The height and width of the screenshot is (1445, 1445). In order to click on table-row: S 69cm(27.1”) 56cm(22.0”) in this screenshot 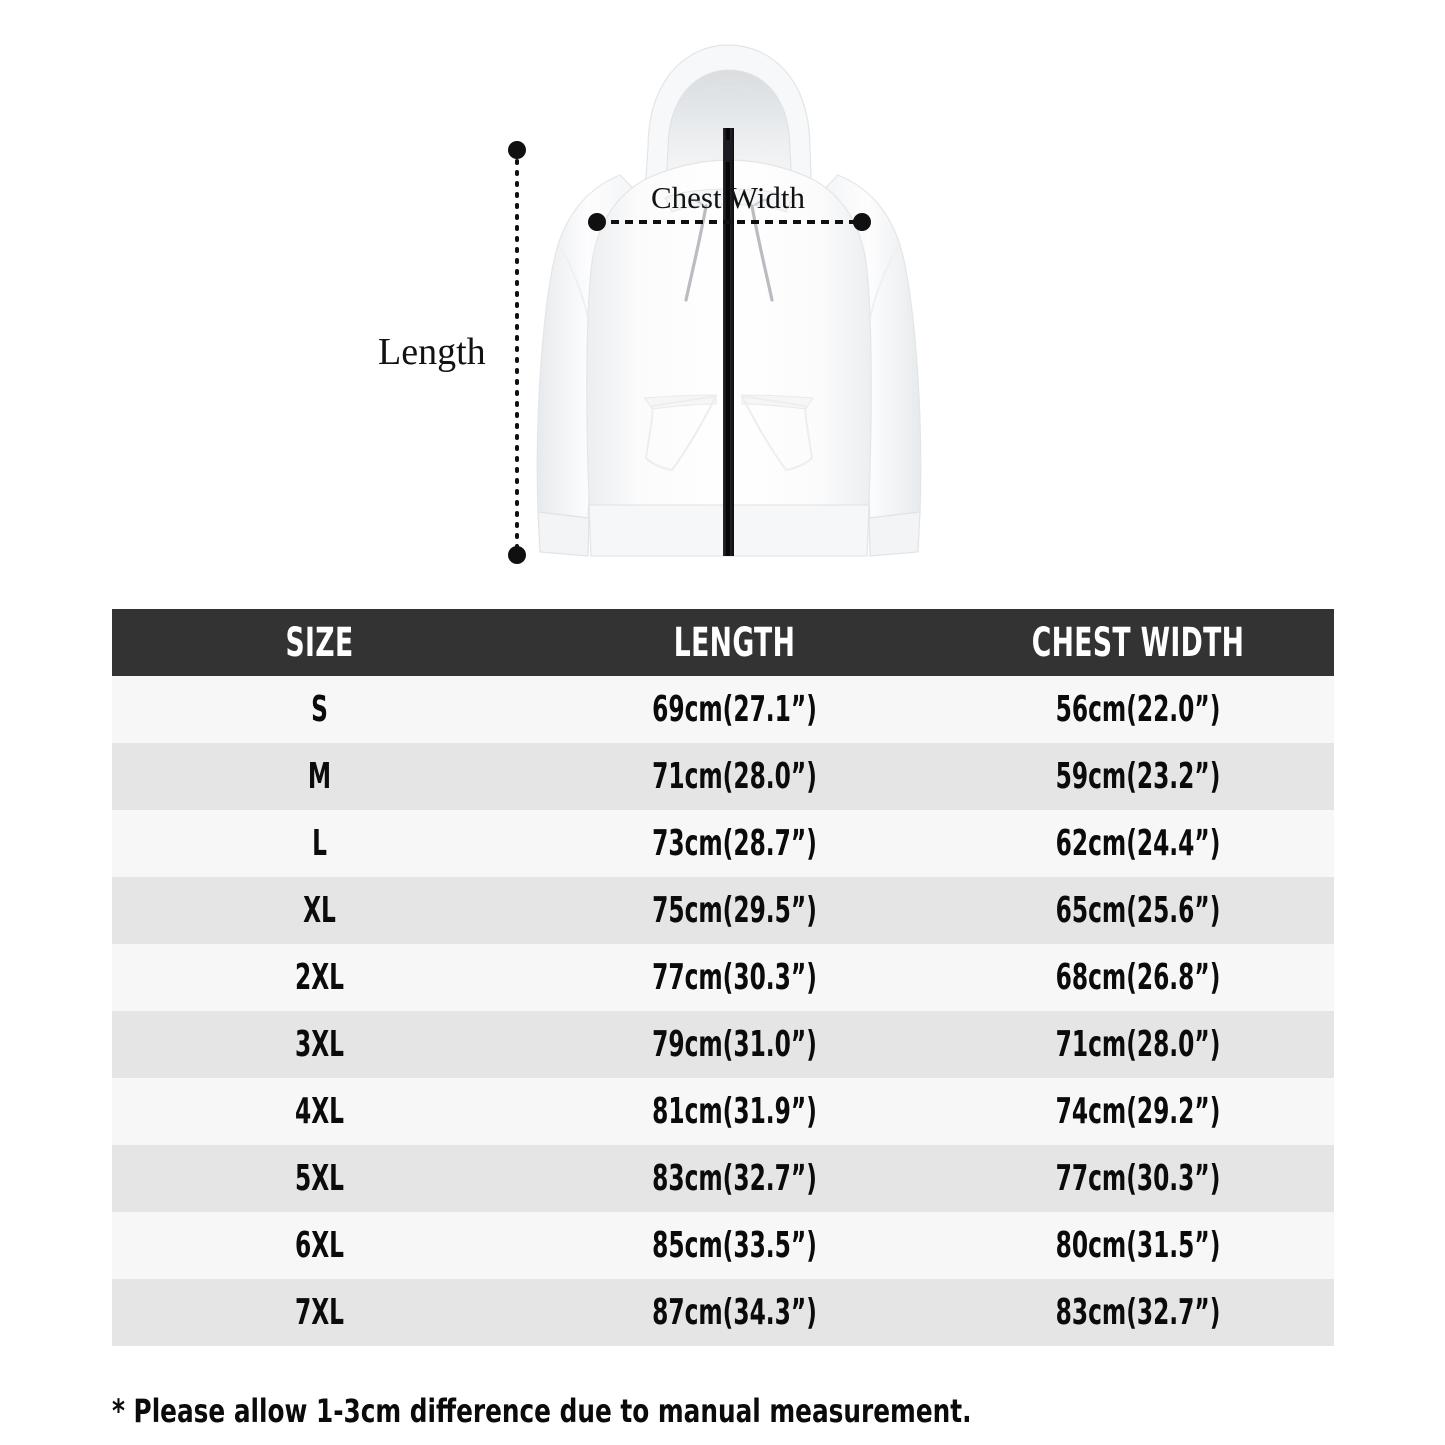, I will do `click(723, 709)`.